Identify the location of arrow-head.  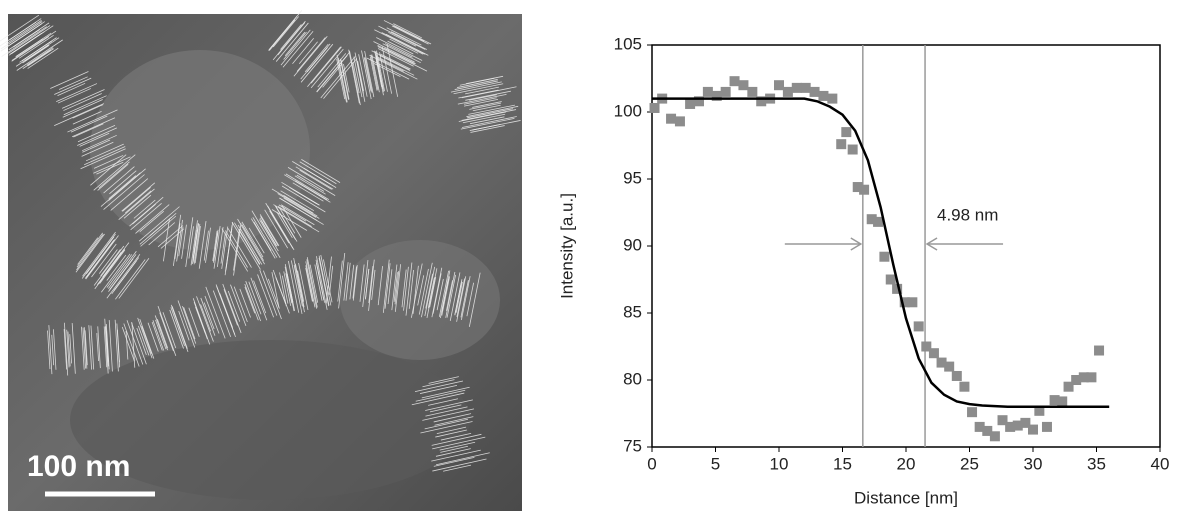
(931, 244).